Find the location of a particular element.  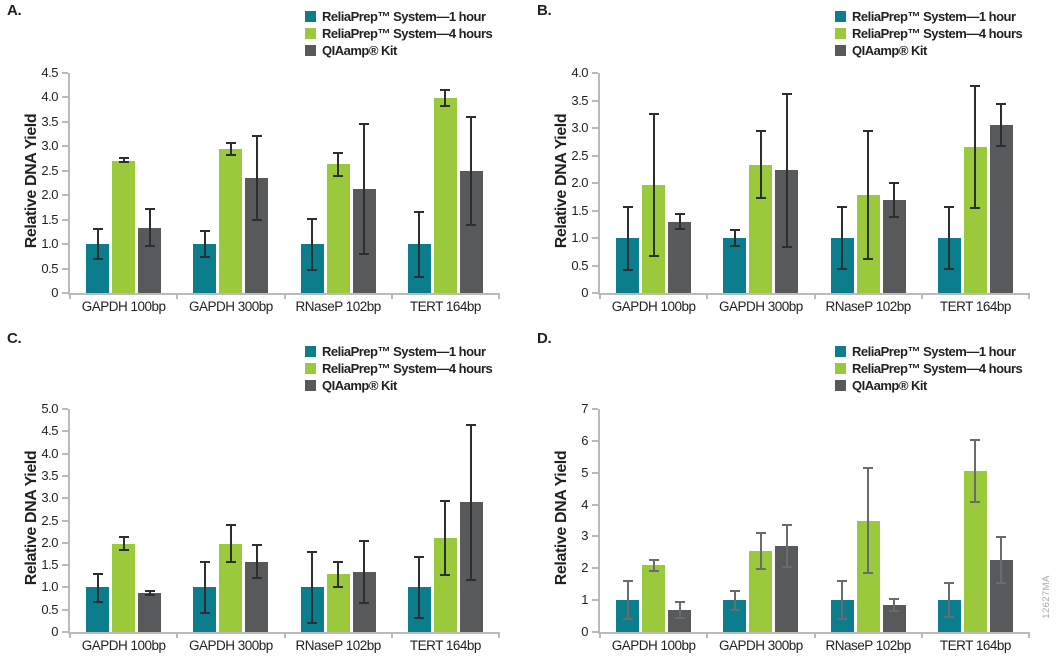

panel-letter: A. is located at coordinates (14, 10).